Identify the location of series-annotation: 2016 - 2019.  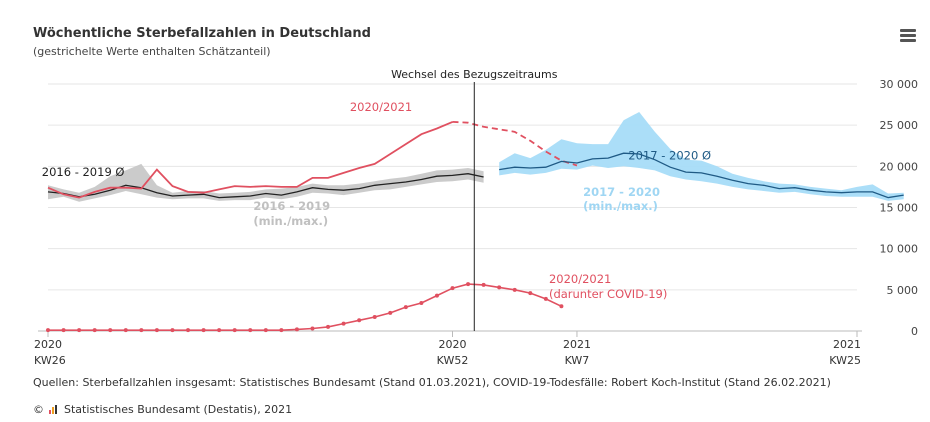
(291, 206).